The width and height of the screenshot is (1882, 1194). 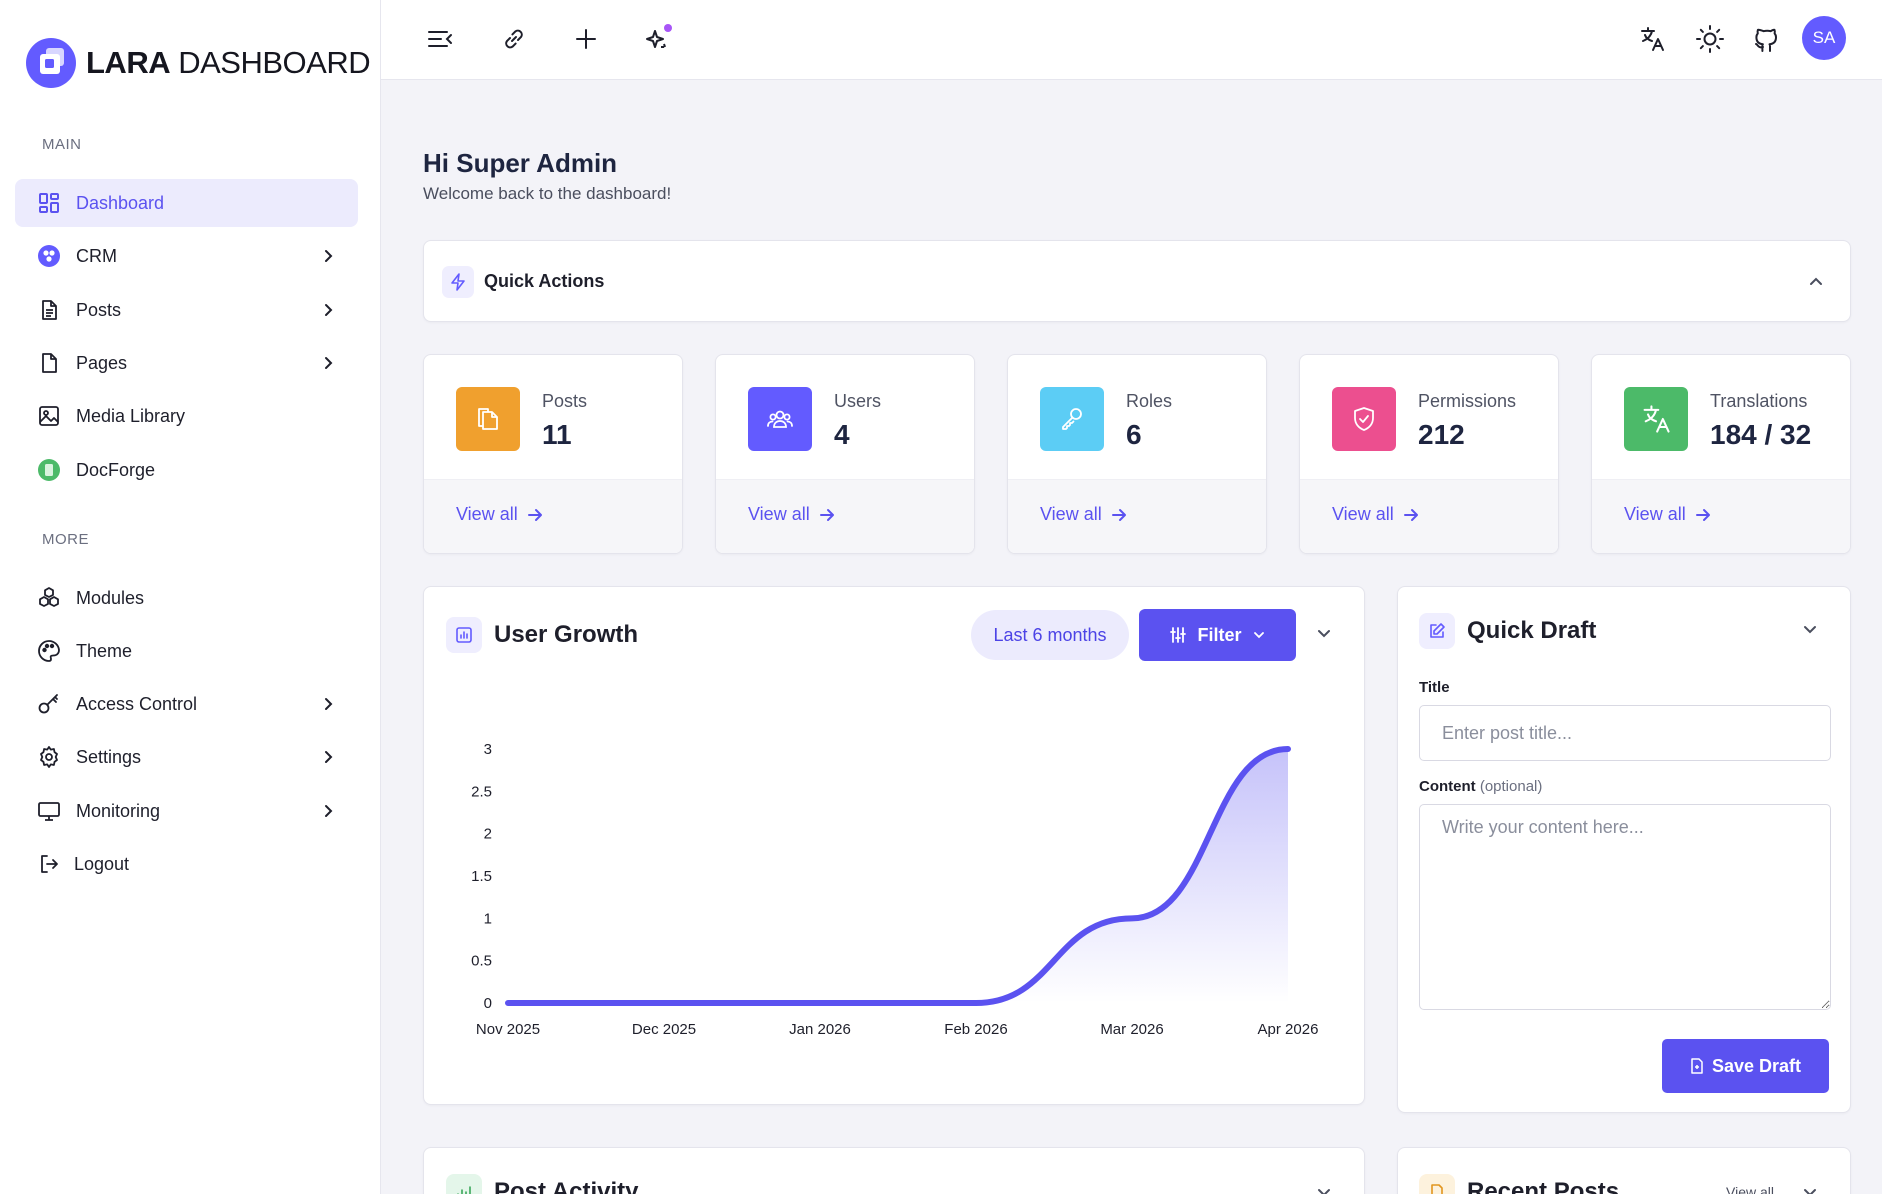 I want to click on quick-actions-title: Quick Actions, so click(x=544, y=281).